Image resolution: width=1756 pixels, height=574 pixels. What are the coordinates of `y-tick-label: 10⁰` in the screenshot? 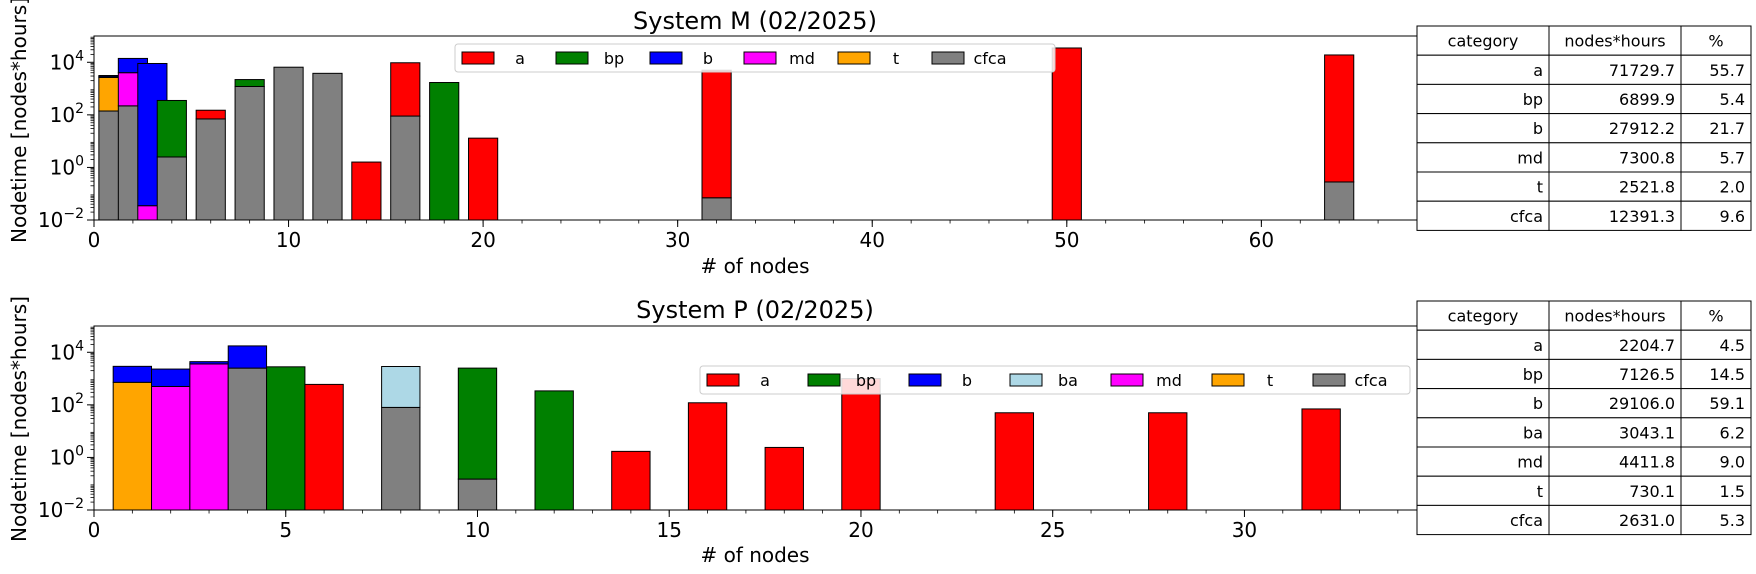 It's located at (67, 166).